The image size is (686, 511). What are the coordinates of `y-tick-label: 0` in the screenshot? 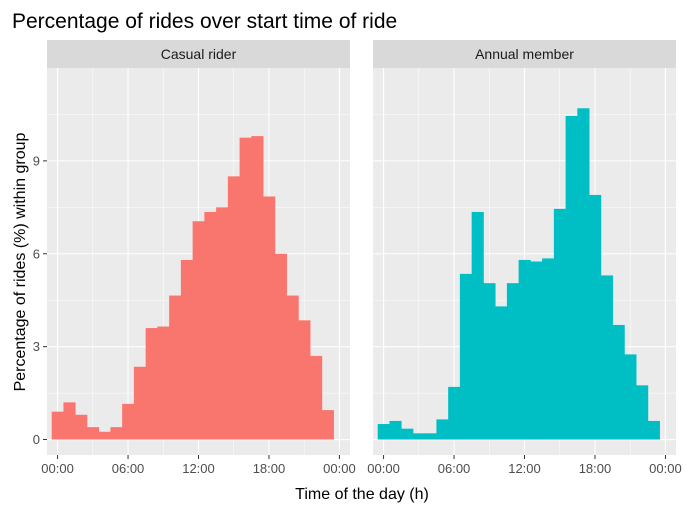 It's located at (36, 439).